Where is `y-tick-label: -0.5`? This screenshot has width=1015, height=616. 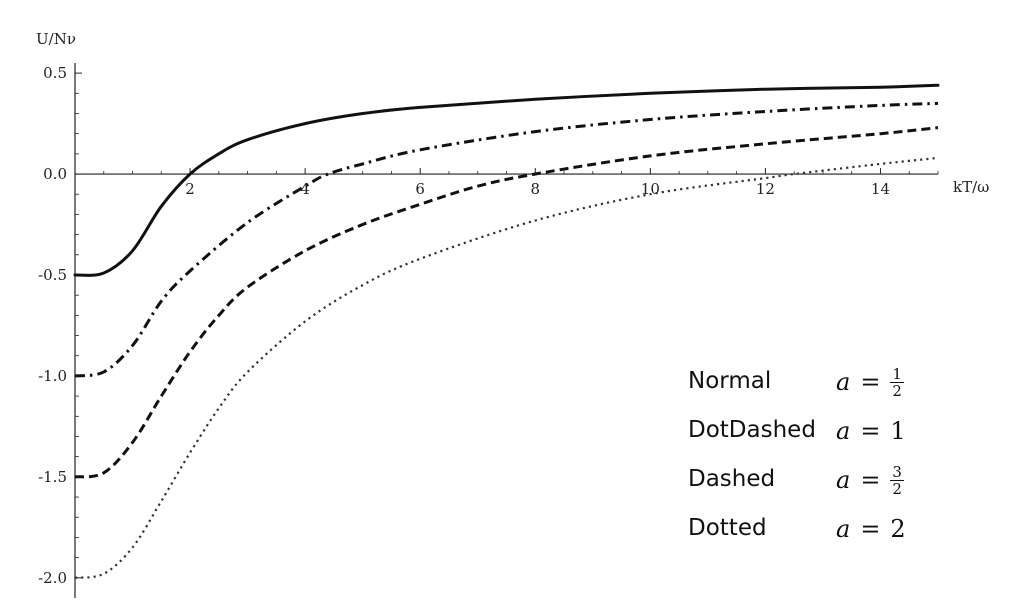
y-tick-label: -0.5 is located at coordinates (52, 275).